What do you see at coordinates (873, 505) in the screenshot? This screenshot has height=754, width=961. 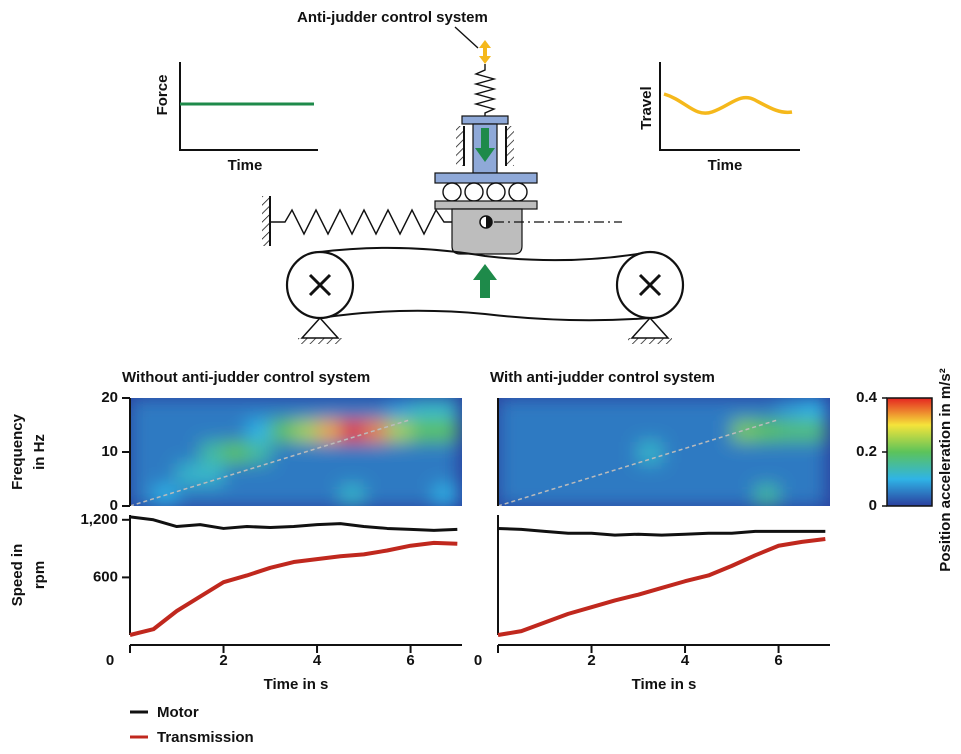 I see `colorbar-tick-label: 0` at bounding box center [873, 505].